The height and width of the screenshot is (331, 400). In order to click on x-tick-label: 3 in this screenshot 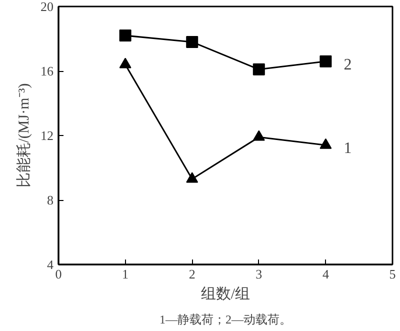, I will do `click(259, 274)`.